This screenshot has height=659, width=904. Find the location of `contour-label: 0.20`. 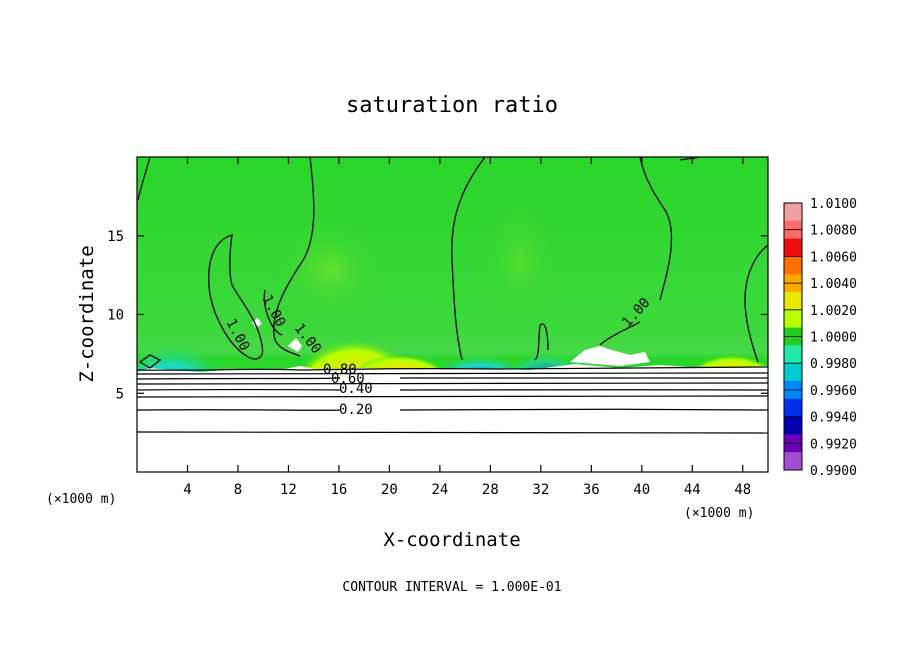

contour-label: 0.20 is located at coordinates (356, 410).